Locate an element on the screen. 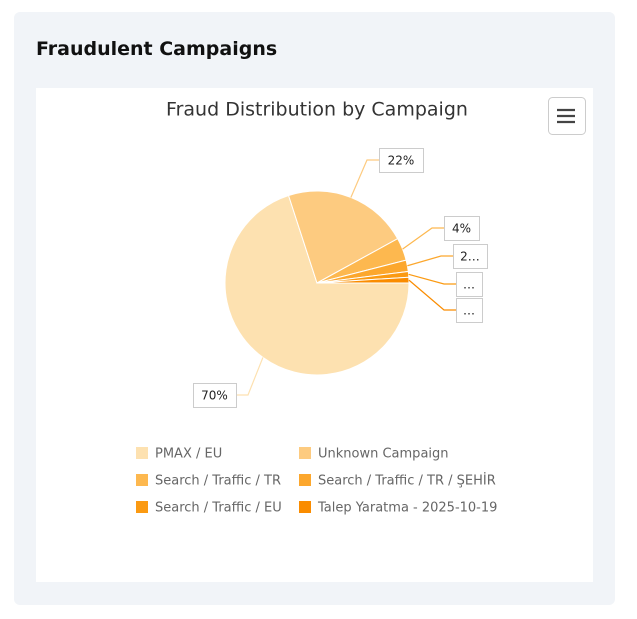 Image resolution: width=637 pixels, height=619 pixels. menu-icon is located at coordinates (566, 116).